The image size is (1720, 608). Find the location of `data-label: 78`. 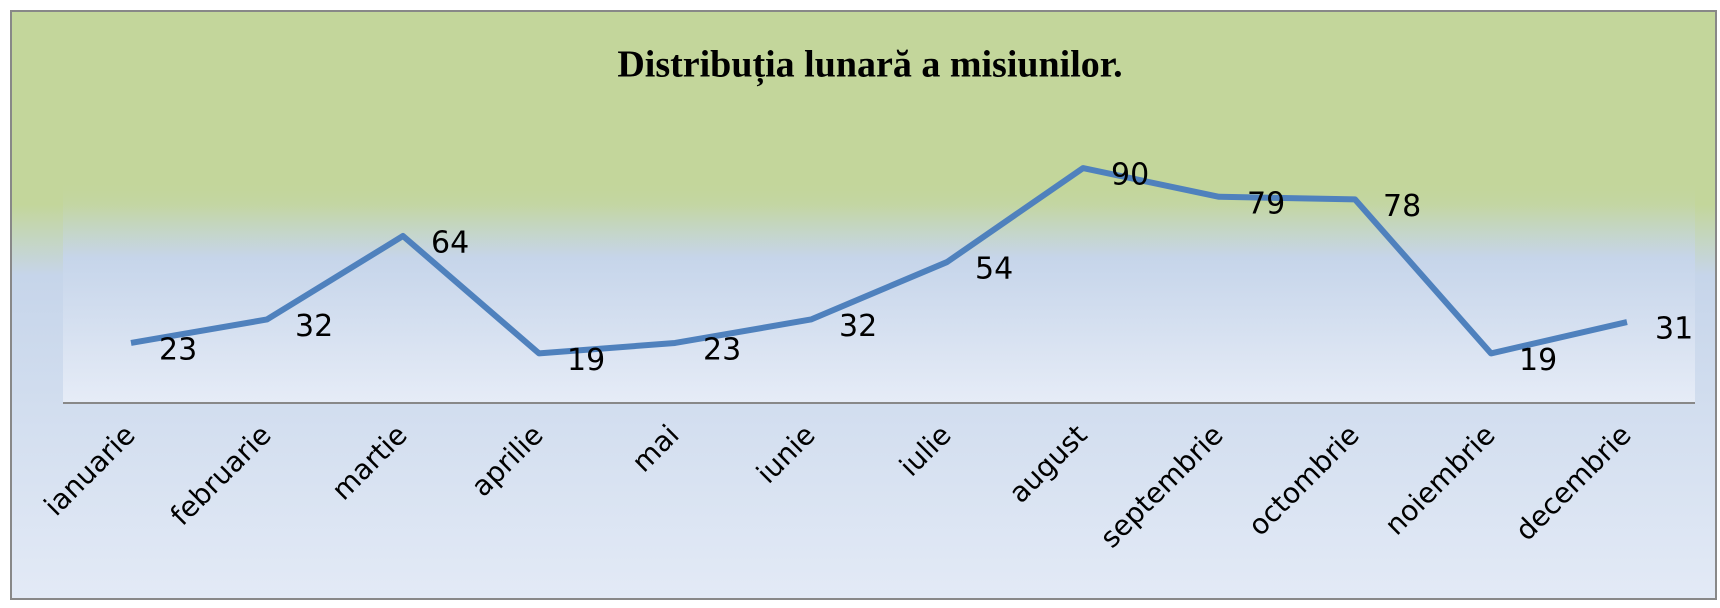

data-label: 78 is located at coordinates (1402, 206).